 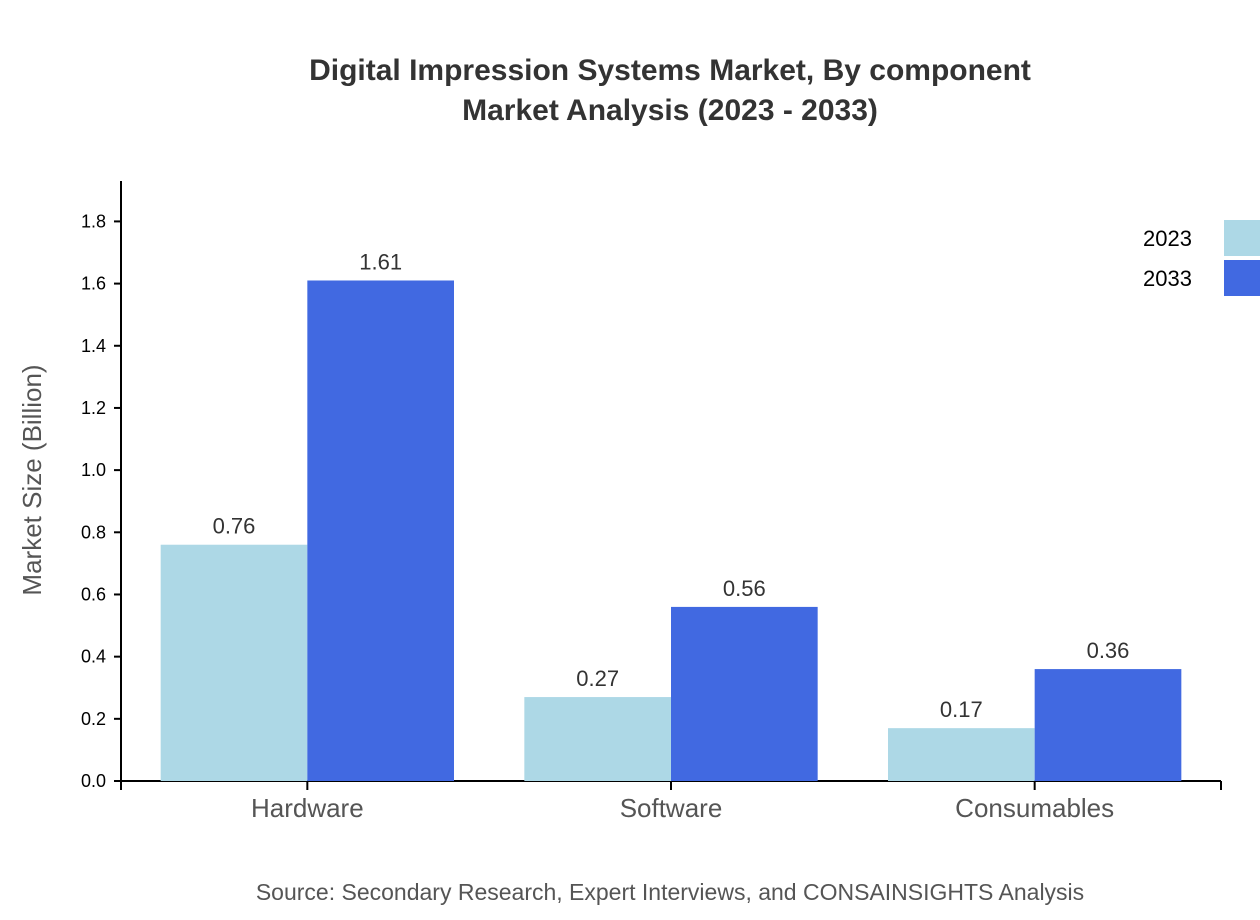 I want to click on y-tick-label: 0.4, so click(x=93, y=657).